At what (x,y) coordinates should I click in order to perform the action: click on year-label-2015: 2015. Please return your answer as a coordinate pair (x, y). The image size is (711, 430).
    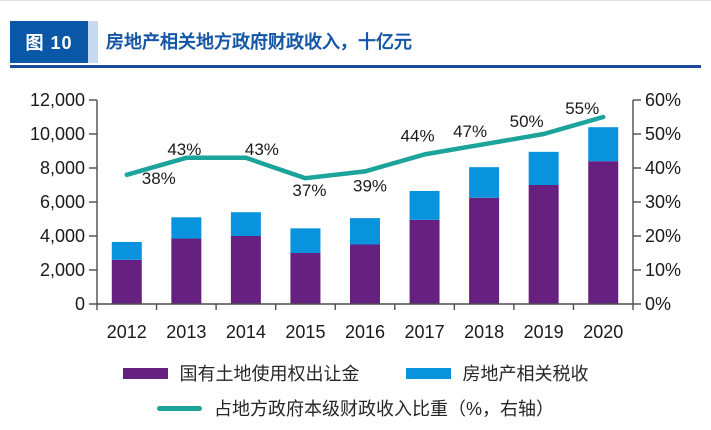
    Looking at the image, I should click on (305, 332).